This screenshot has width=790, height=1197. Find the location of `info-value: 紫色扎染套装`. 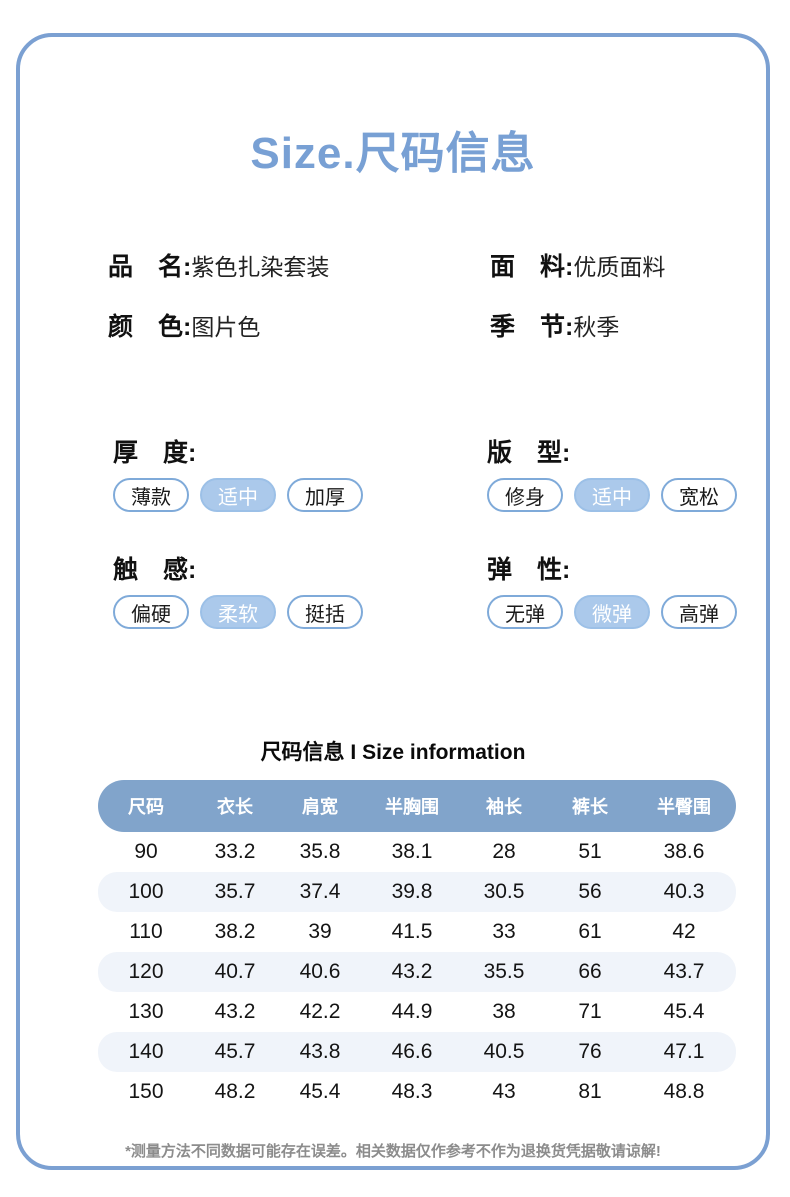

info-value: 紫色扎染套装 is located at coordinates (260, 267).